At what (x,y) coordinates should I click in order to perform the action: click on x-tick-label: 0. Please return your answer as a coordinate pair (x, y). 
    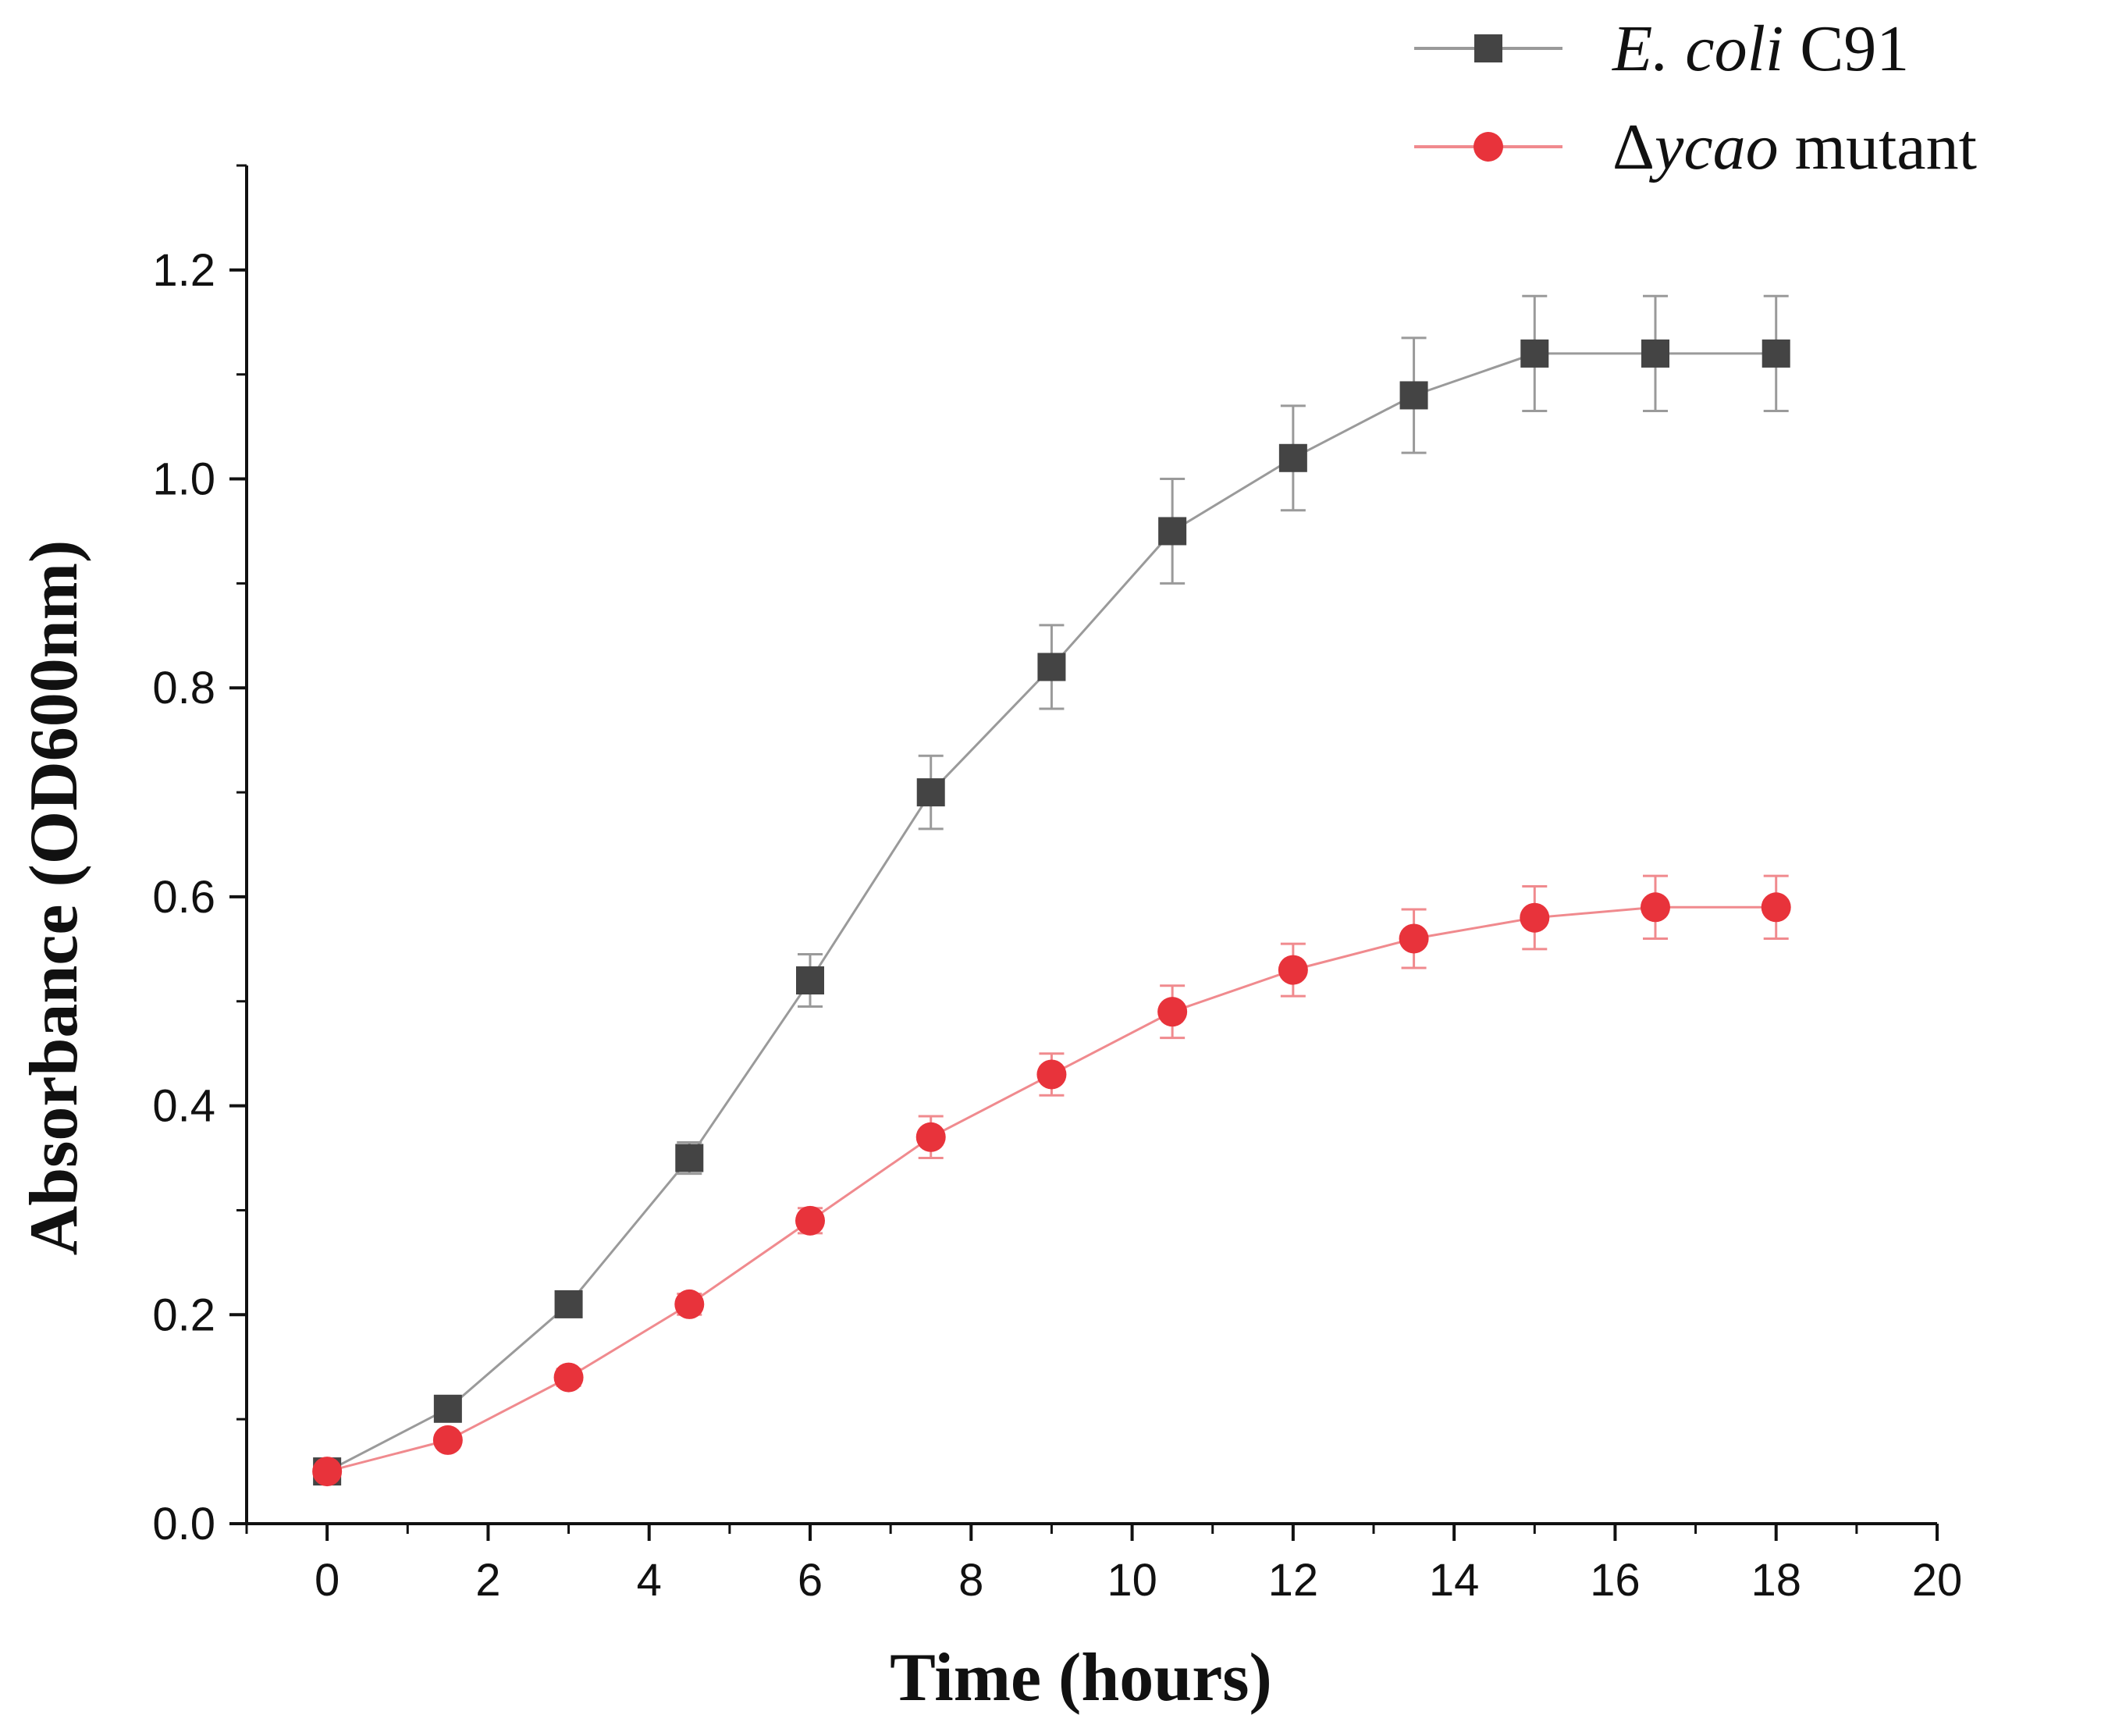
    Looking at the image, I should click on (327, 1581).